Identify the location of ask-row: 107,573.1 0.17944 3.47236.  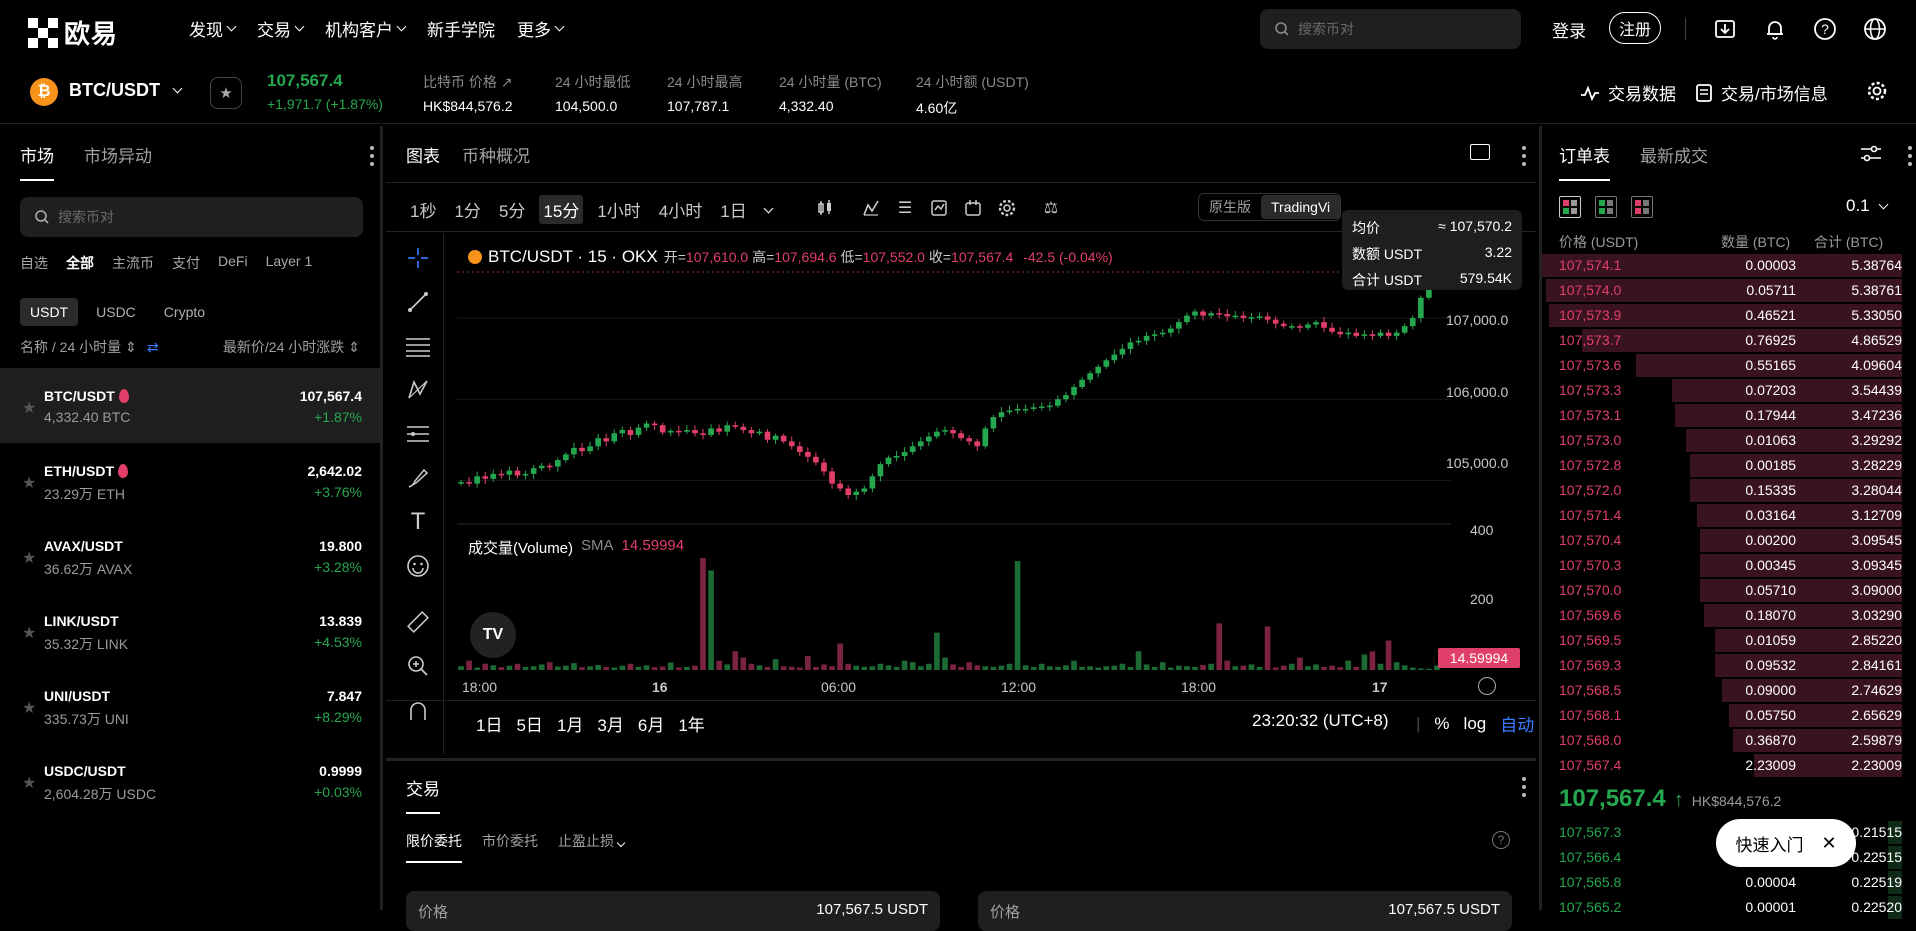
(1722, 415).